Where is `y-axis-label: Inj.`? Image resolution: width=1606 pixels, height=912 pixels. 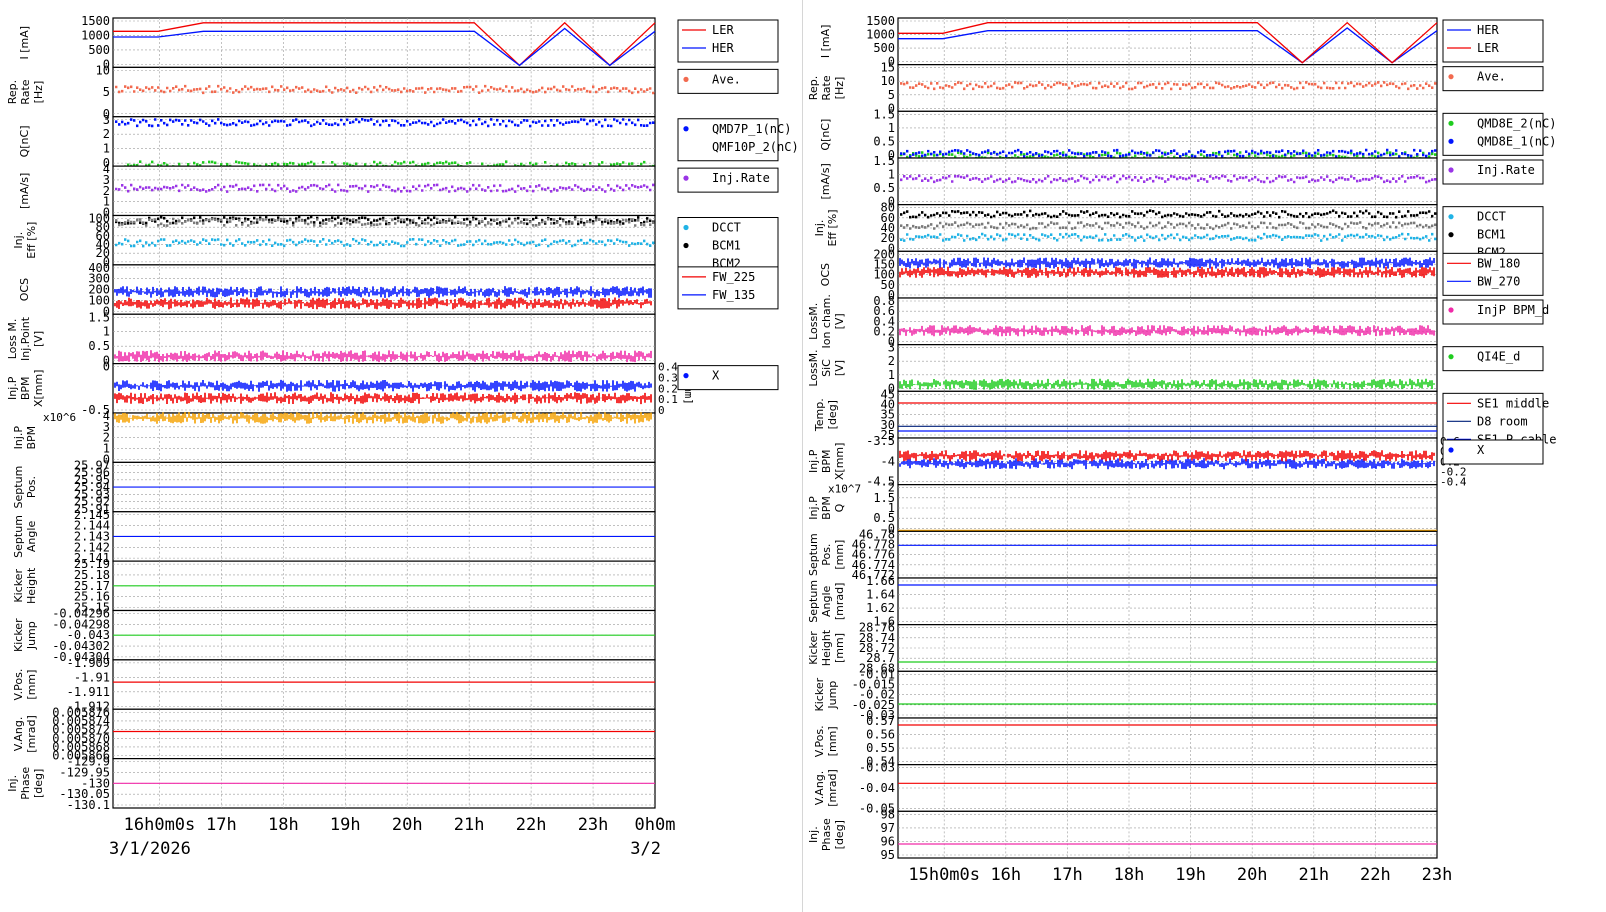 y-axis-label: Inj. is located at coordinates (18, 240).